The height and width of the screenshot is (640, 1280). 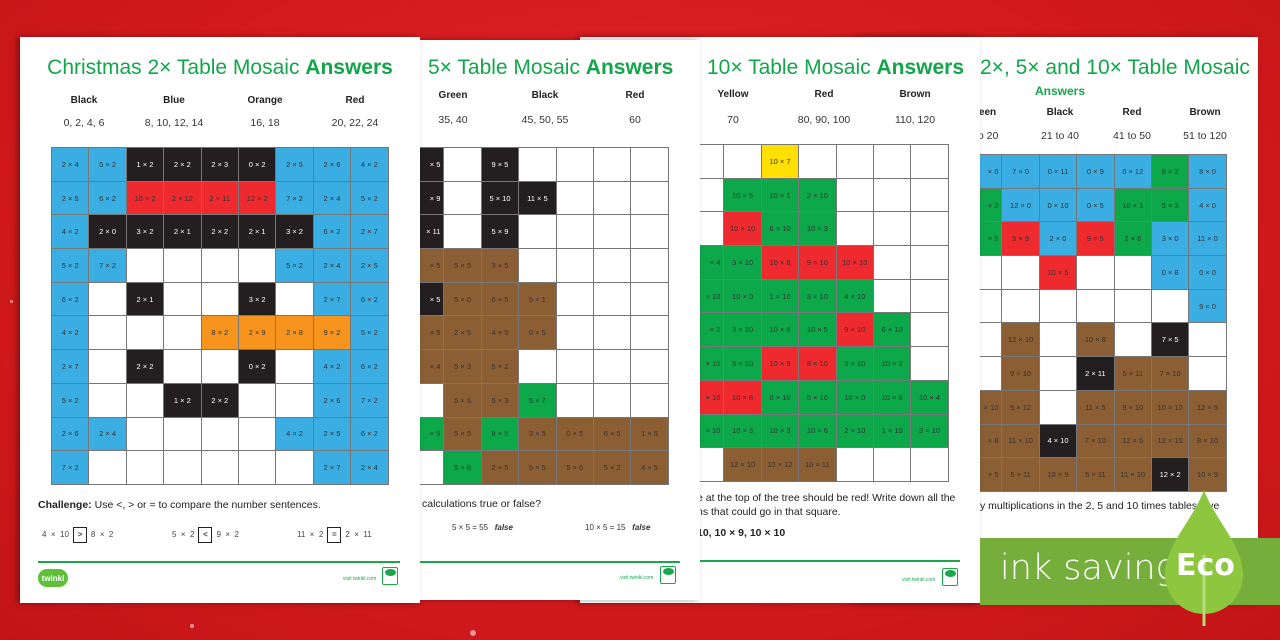 I want to click on grid-cell: 10 × 8, so click(x=780, y=263).